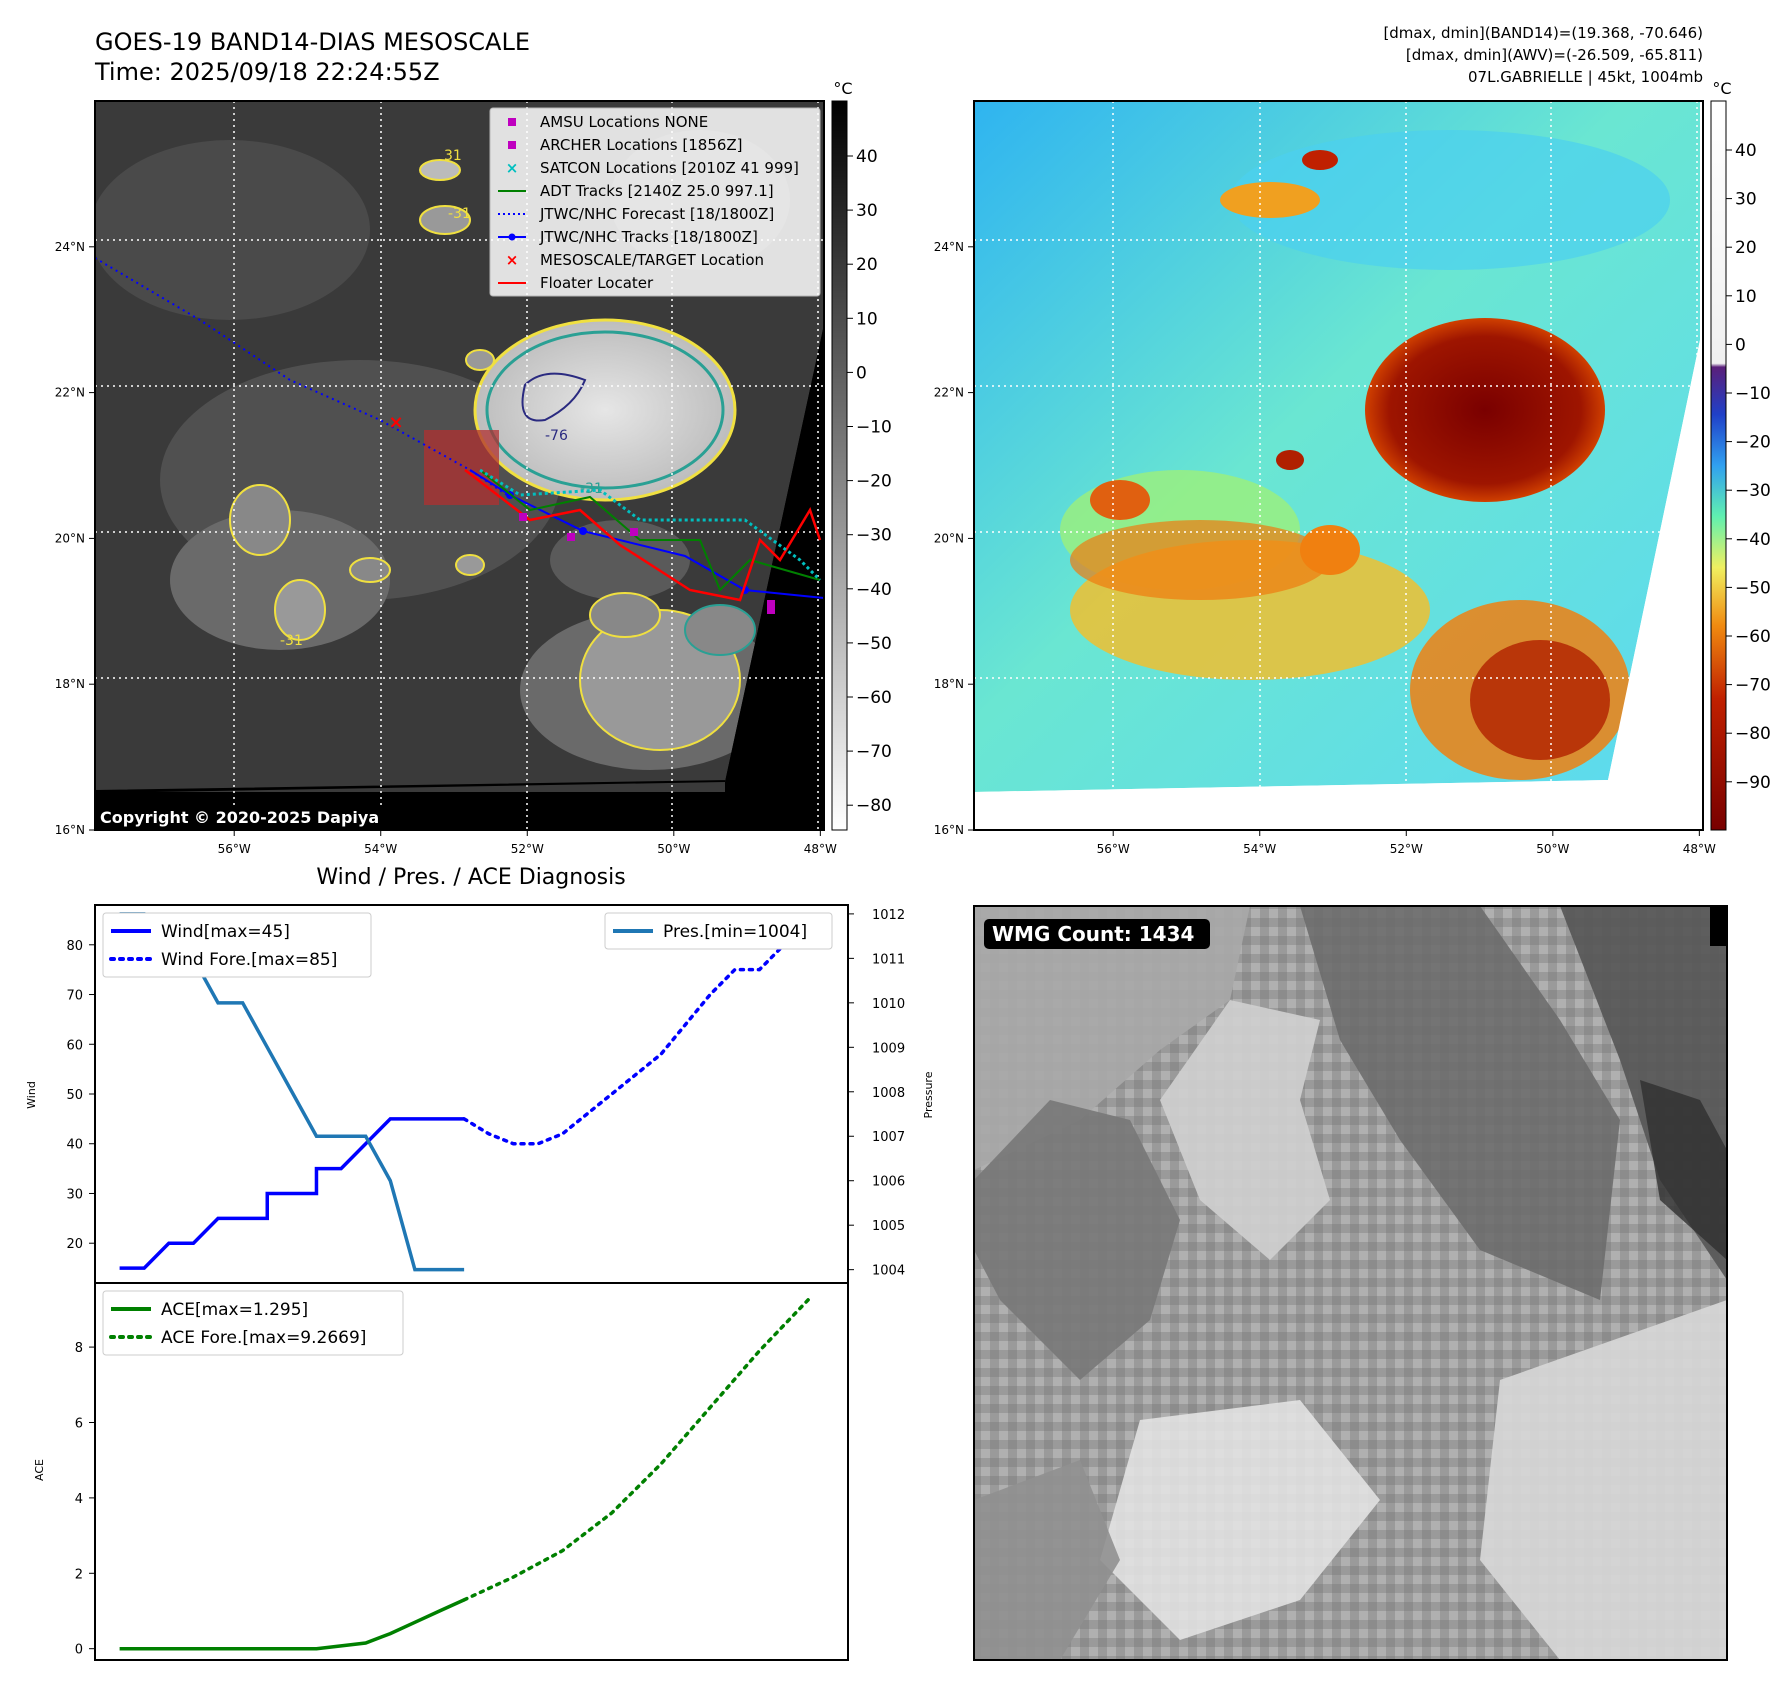  What do you see at coordinates (650, 525) in the screenshot?
I see `satcon-locations` at bounding box center [650, 525].